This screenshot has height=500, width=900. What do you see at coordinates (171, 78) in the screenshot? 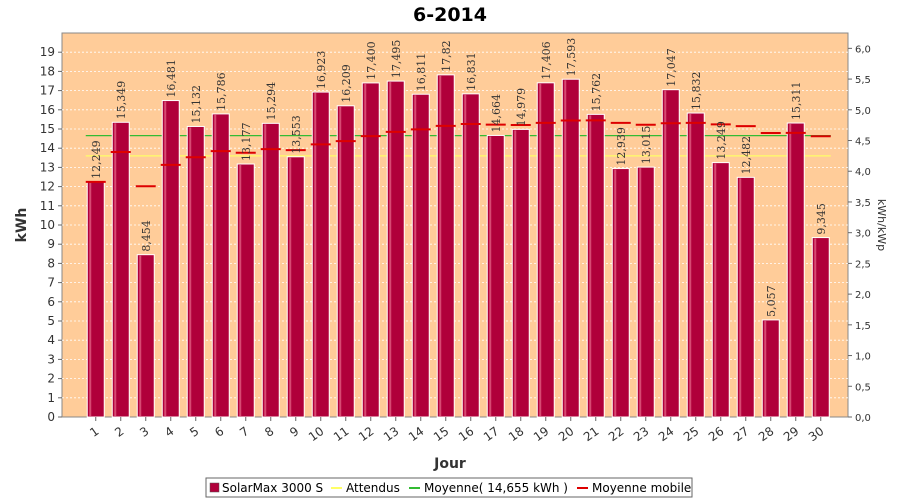
I see `data-label: 16,481` at bounding box center [171, 78].